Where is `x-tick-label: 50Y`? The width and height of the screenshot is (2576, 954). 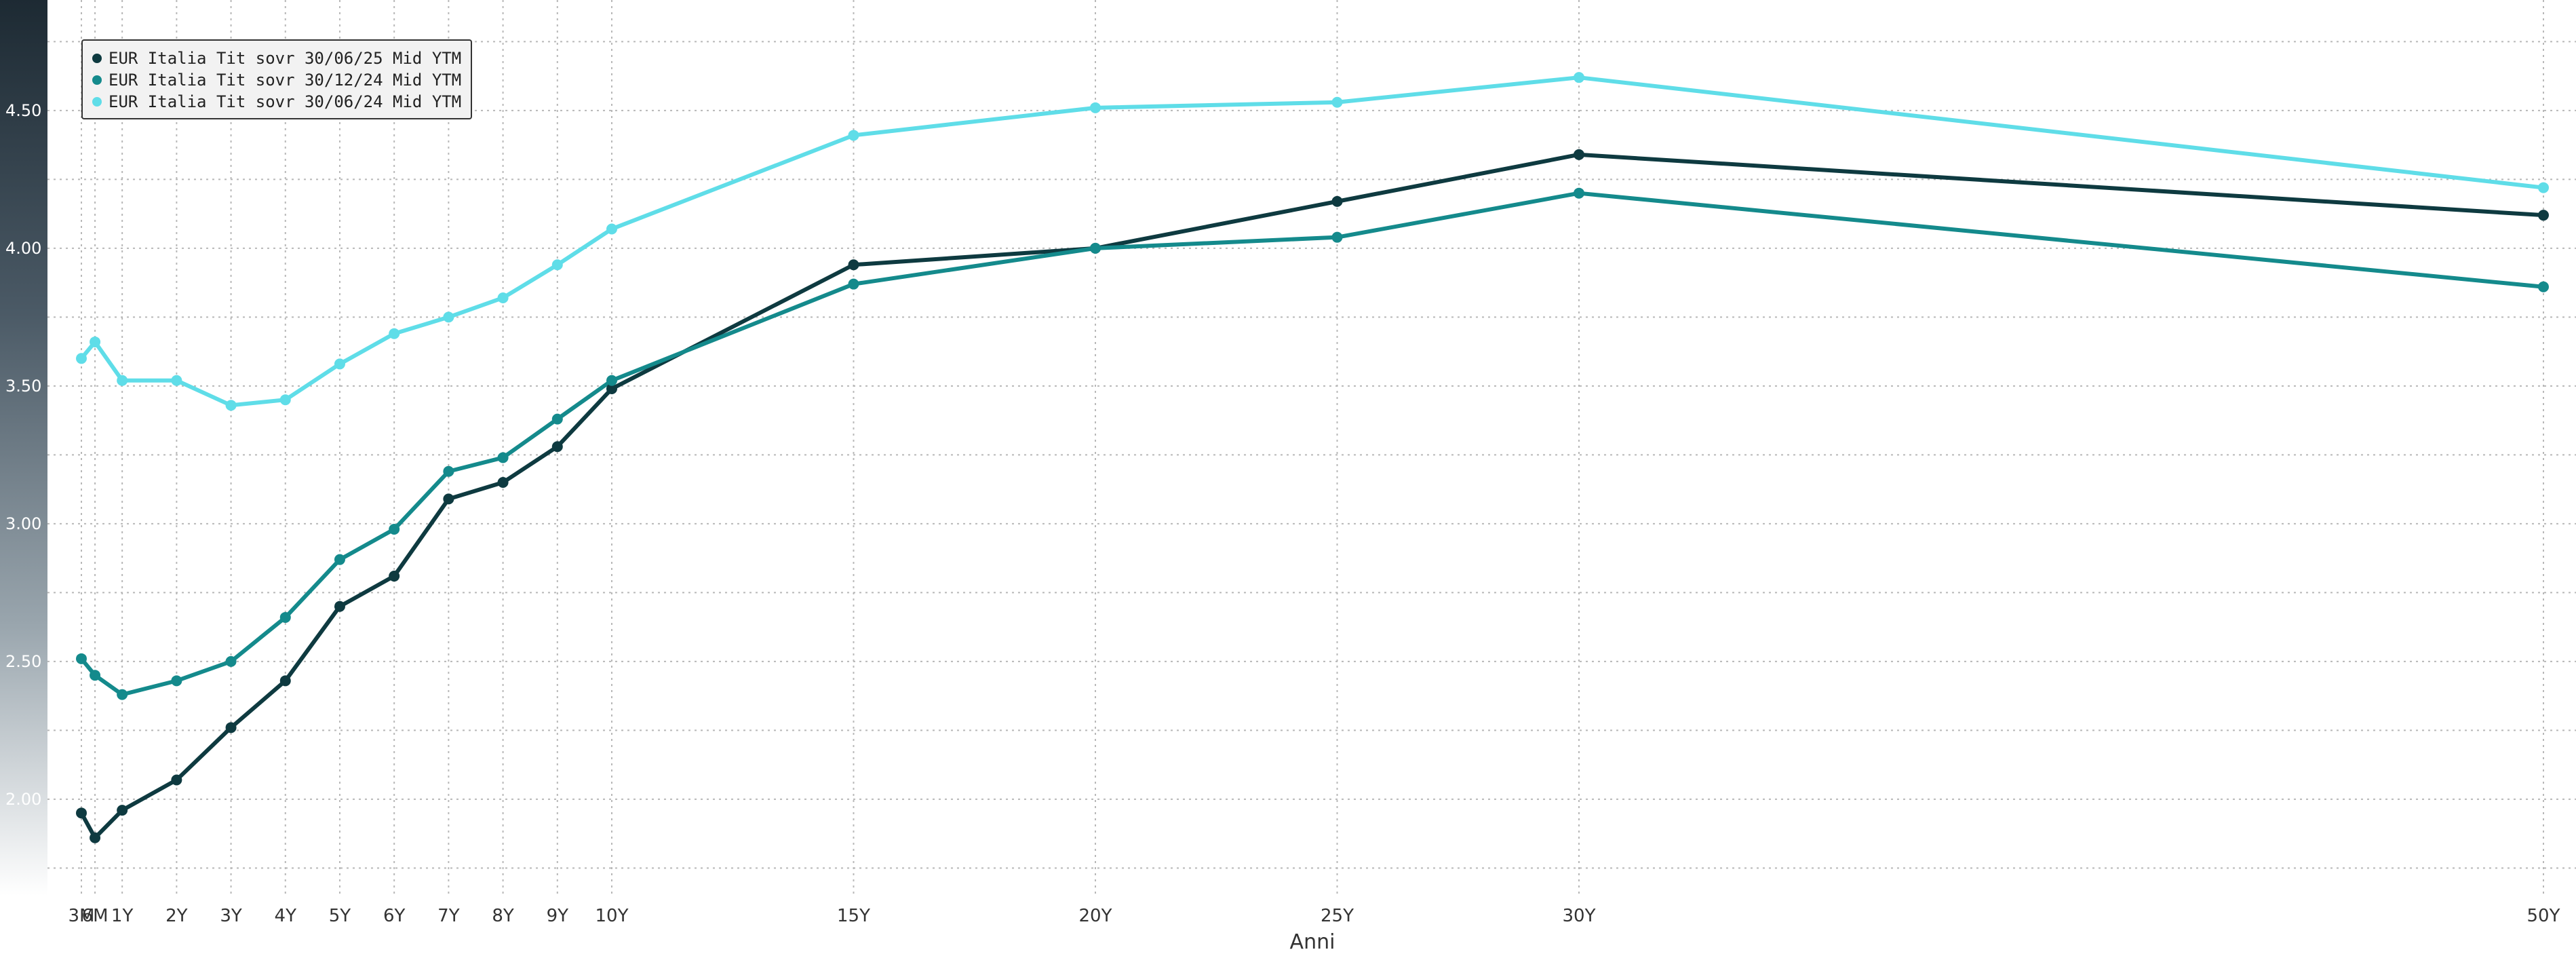
x-tick-label: 50Y is located at coordinates (2543, 916).